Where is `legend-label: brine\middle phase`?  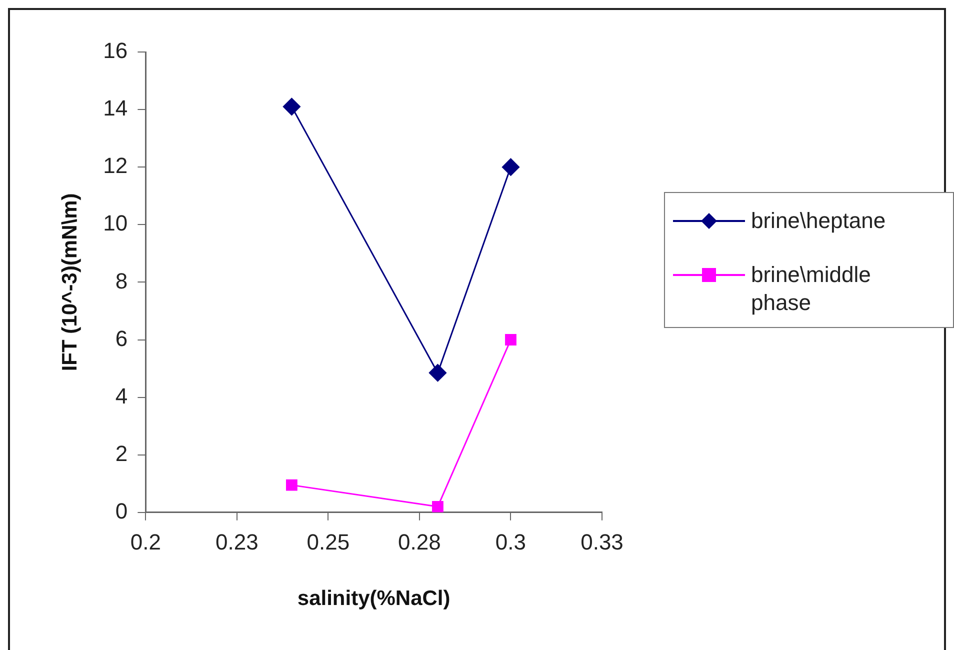 legend-label: brine\middle phase is located at coordinates (811, 289).